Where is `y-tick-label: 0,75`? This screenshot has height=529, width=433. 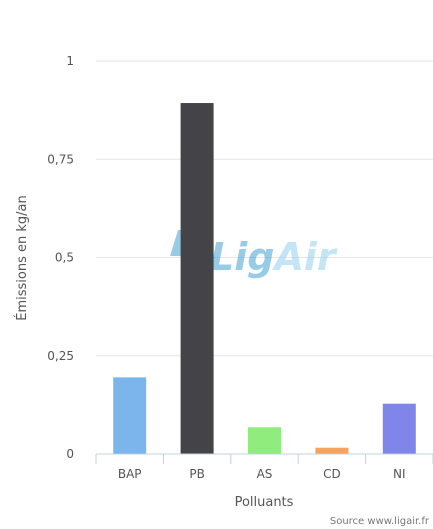
y-tick-label: 0,75 is located at coordinates (60, 159).